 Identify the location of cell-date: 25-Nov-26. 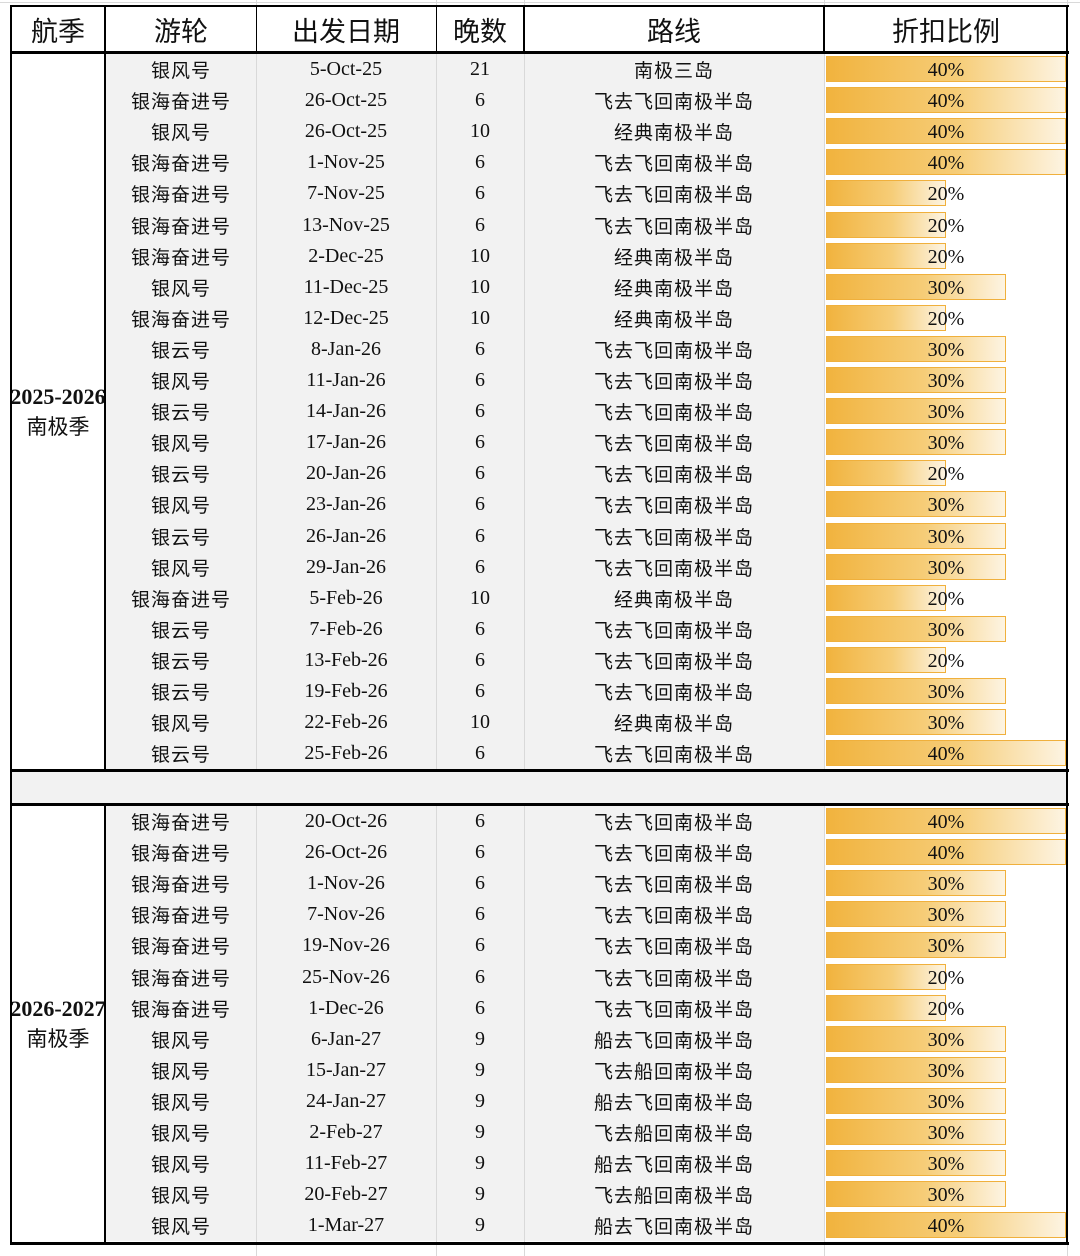
(346, 976).